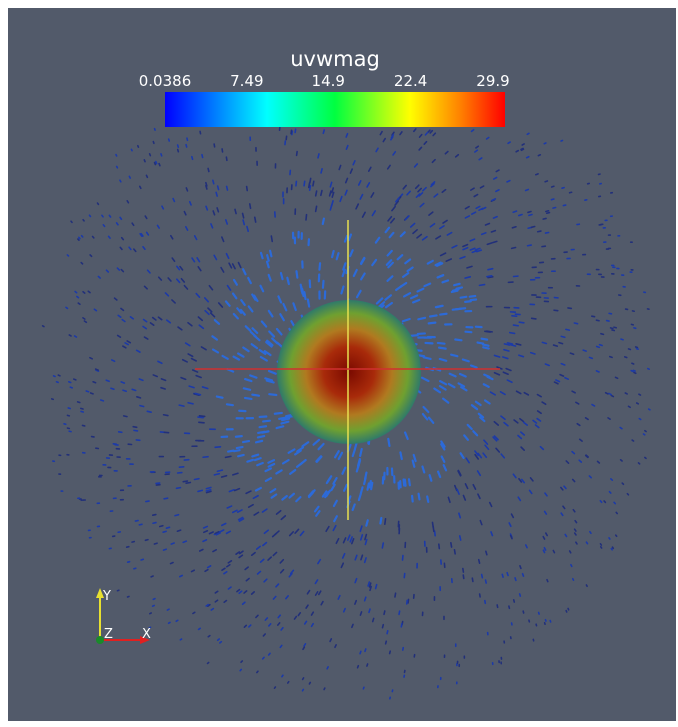 Image resolution: width=678 pixels, height=727 pixels. Describe the element at coordinates (492, 81) in the screenshot. I see `tick-label: 29.9` at that location.